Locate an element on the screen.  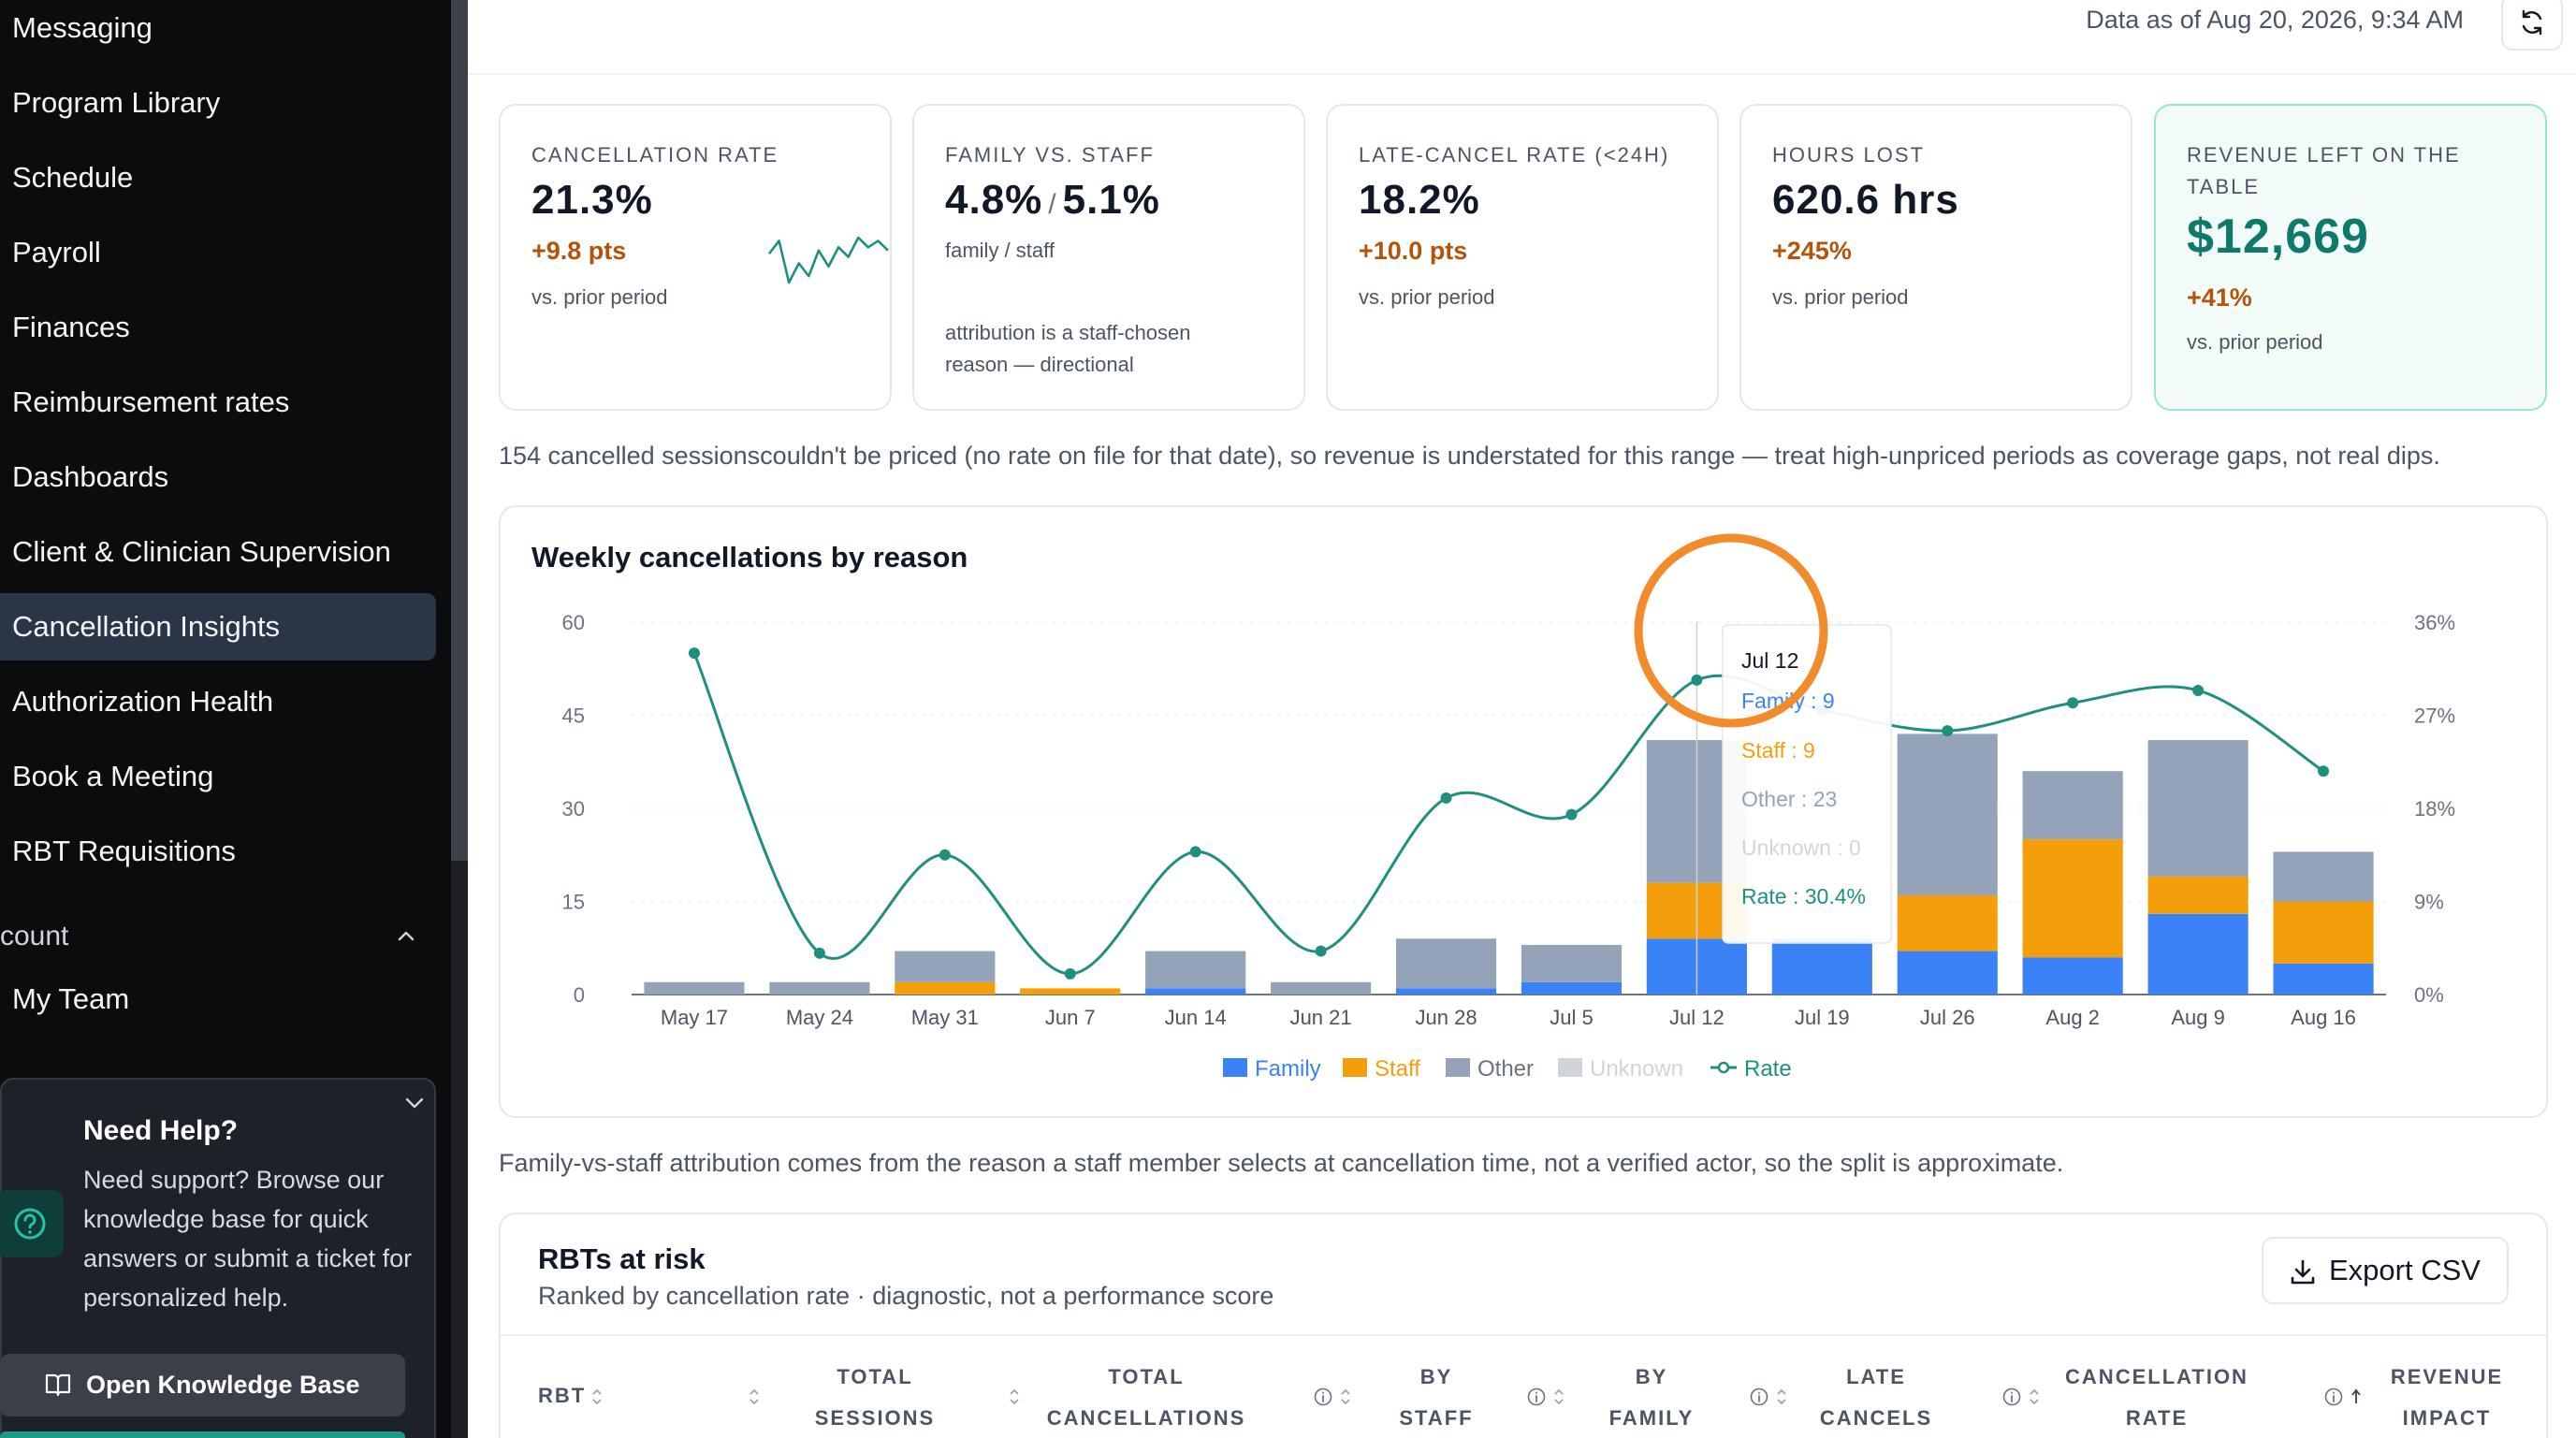
column-header-revenue-impact: REVENUE IMPACT is located at coordinates (2447, 1397).